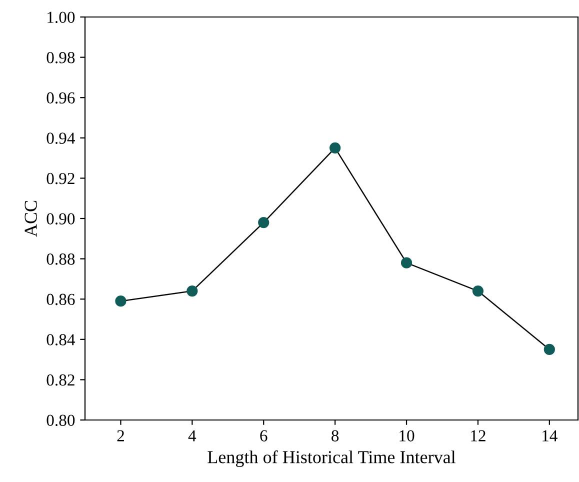  I want to click on y-tick-label: 0.88, so click(60, 259).